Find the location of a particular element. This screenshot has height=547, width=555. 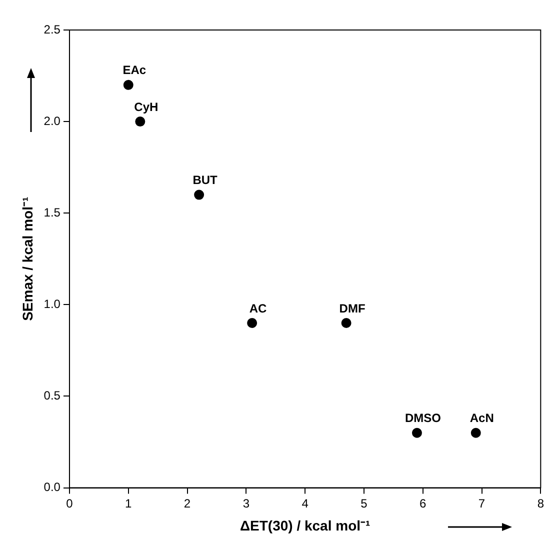

annotation: CyH is located at coordinates (146, 107).